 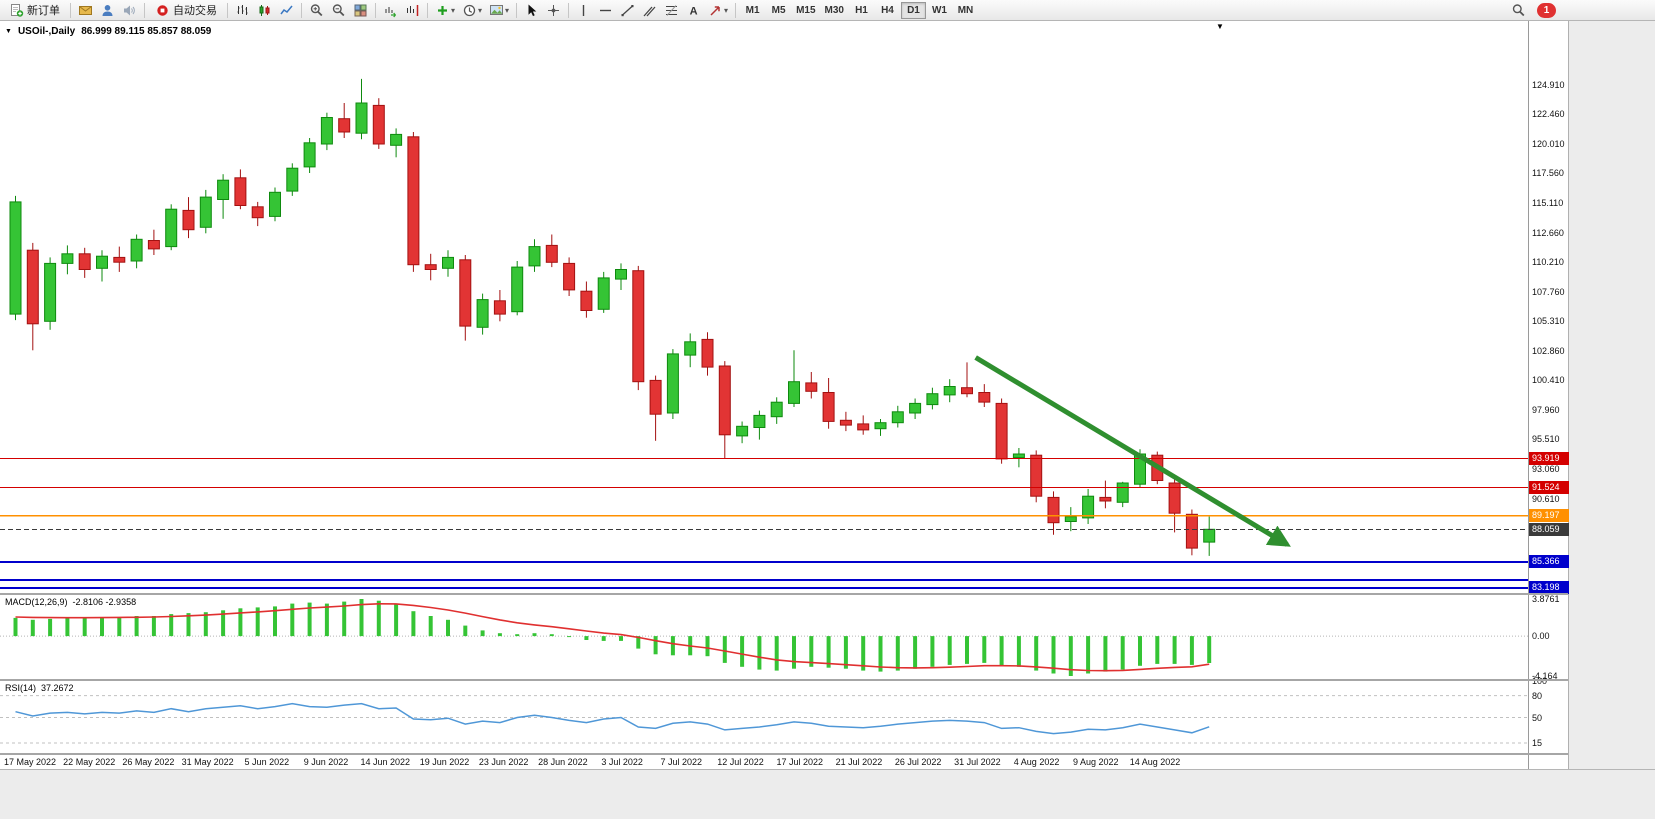 I want to click on speaker-icon, so click(x=129, y=10).